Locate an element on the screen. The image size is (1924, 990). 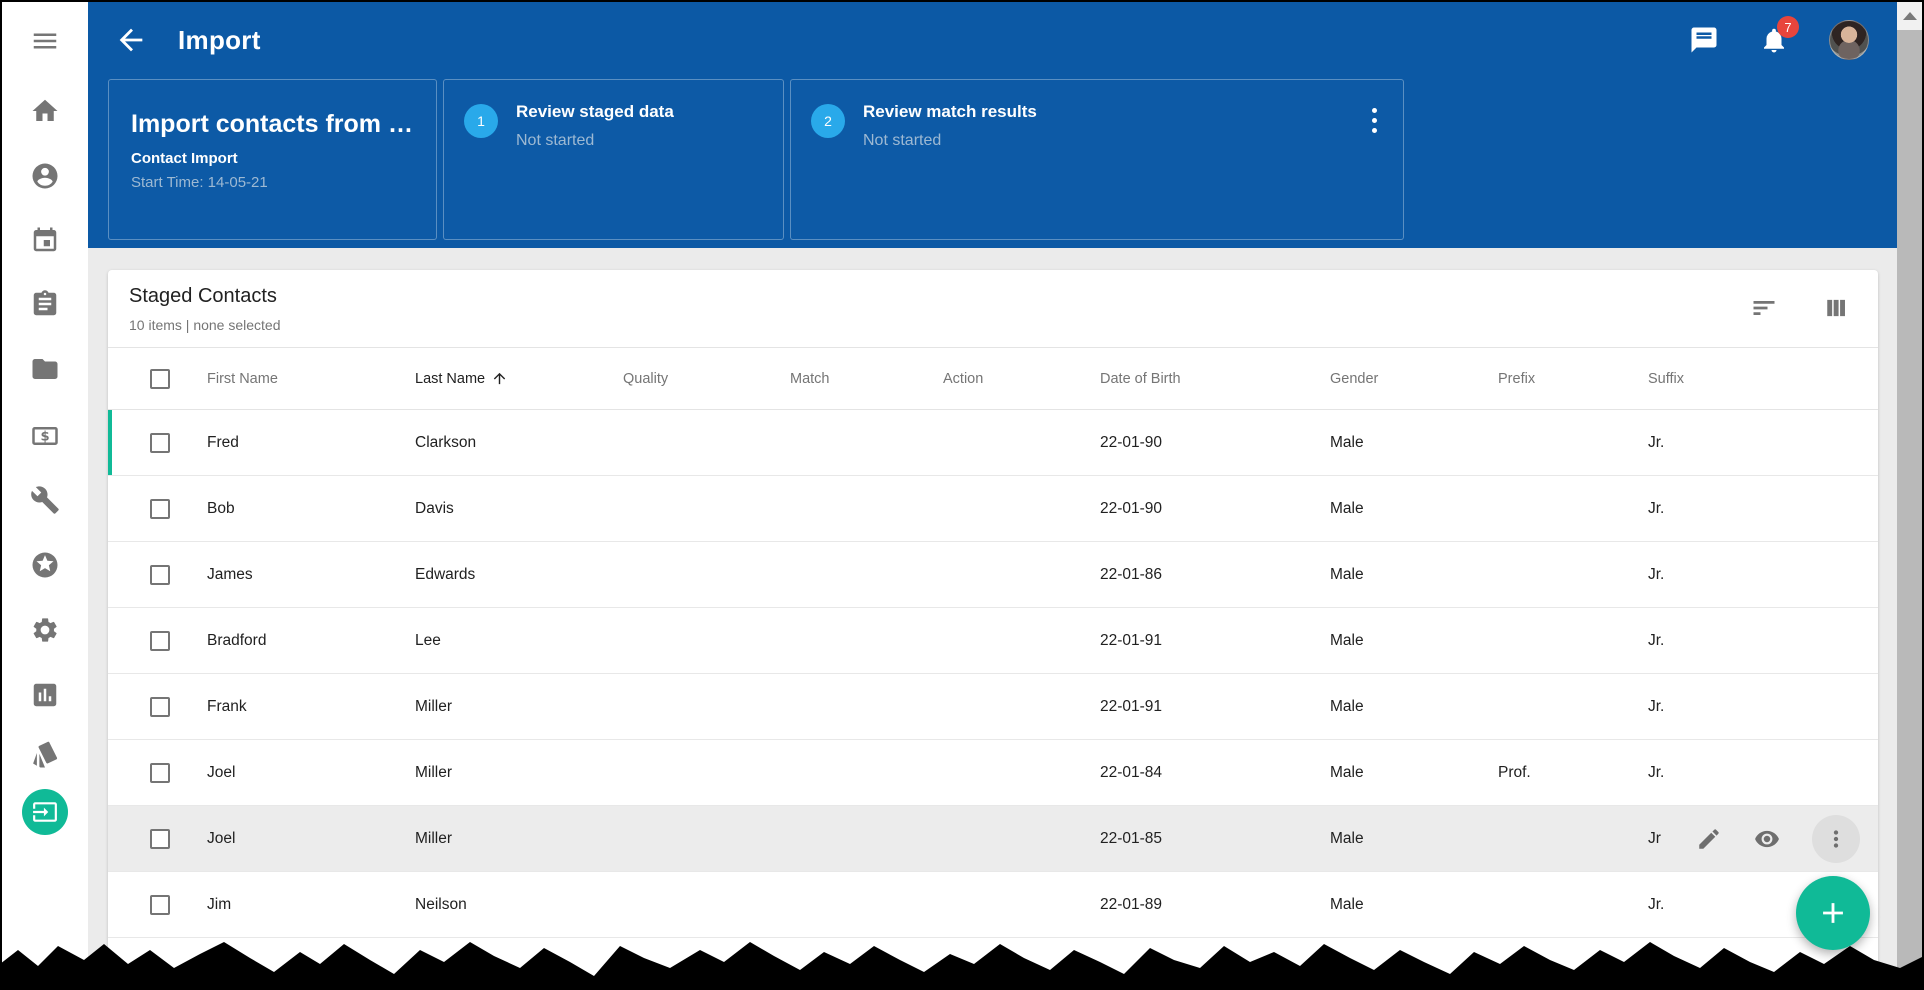
column-header-action: Action is located at coordinates (963, 378).